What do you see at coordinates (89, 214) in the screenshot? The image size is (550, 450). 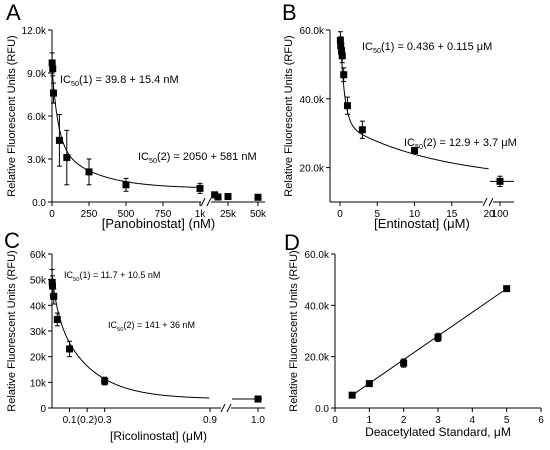 I see `x-tick-label: 250` at bounding box center [89, 214].